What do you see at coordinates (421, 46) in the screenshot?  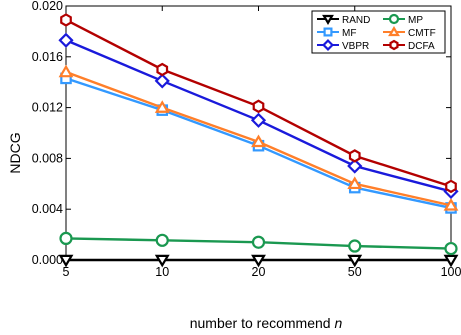 I see `legend-label-dcfa: DCFA` at bounding box center [421, 46].